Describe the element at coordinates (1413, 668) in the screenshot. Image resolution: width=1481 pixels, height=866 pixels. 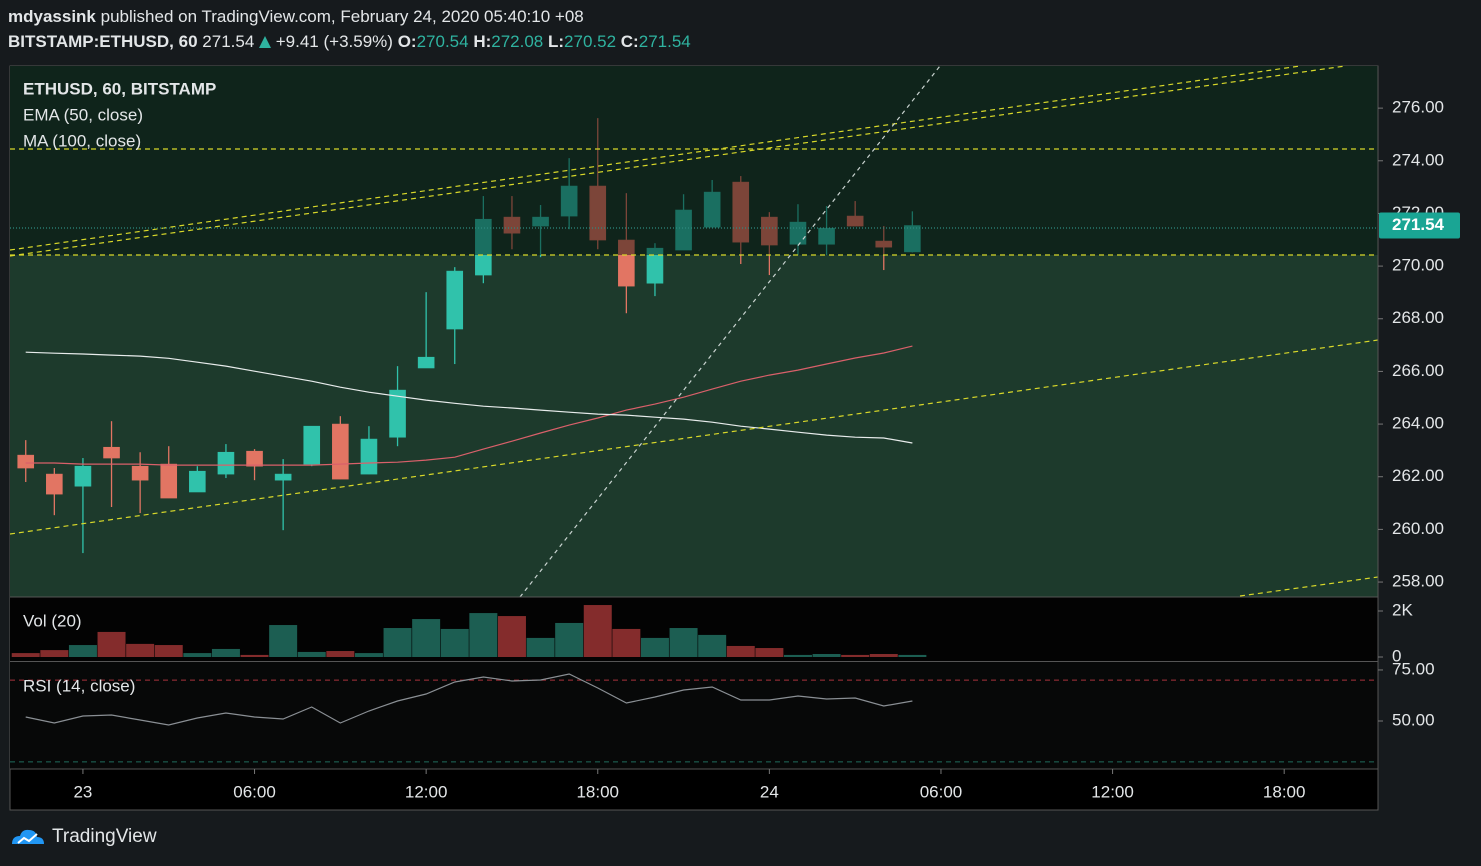
I see `y-tick-label: 75.00` at that location.